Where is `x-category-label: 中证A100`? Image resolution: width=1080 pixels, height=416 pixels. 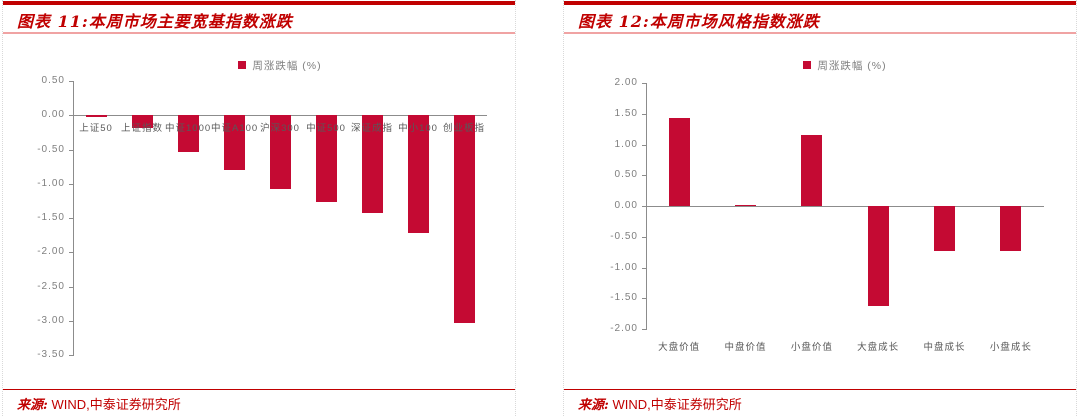
x-category-label: 中证A100 is located at coordinates (235, 129).